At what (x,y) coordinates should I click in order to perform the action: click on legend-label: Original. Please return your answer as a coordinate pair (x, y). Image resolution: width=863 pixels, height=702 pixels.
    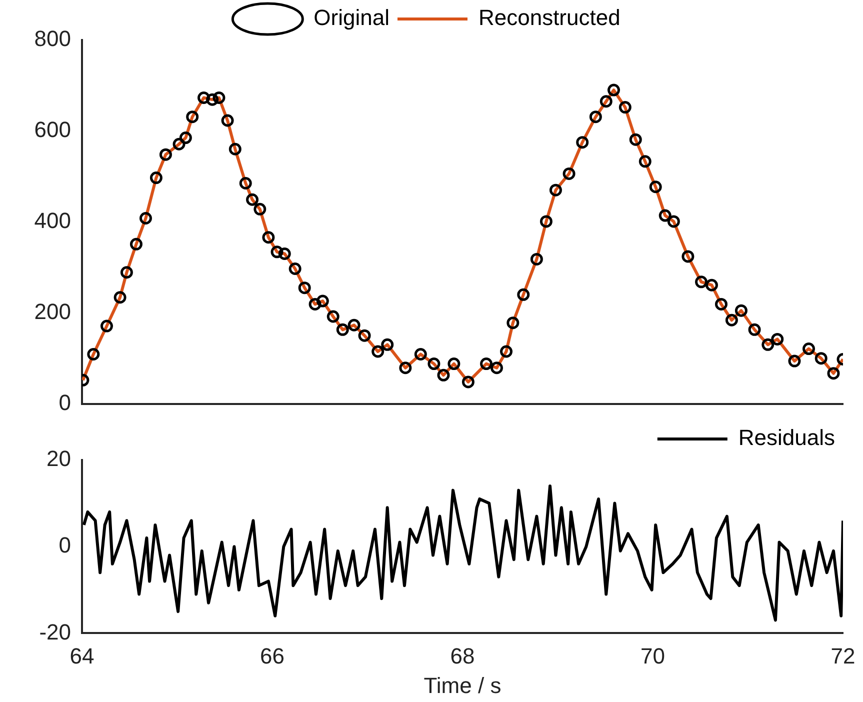
    Looking at the image, I should click on (352, 17).